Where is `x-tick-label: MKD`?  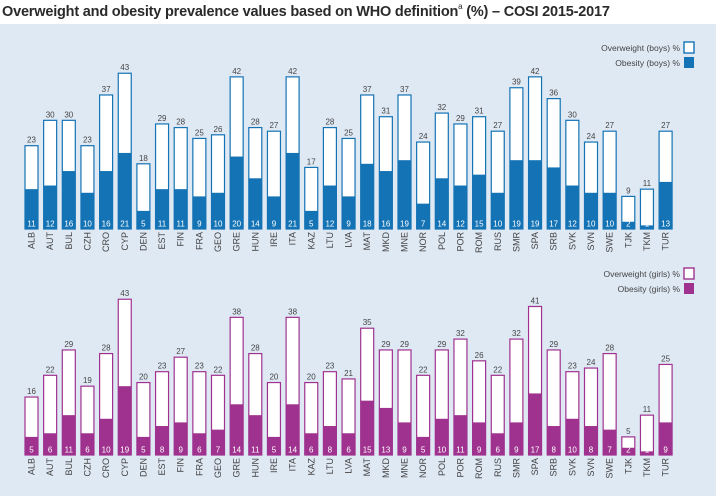 x-tick-label: MKD is located at coordinates (386, 242).